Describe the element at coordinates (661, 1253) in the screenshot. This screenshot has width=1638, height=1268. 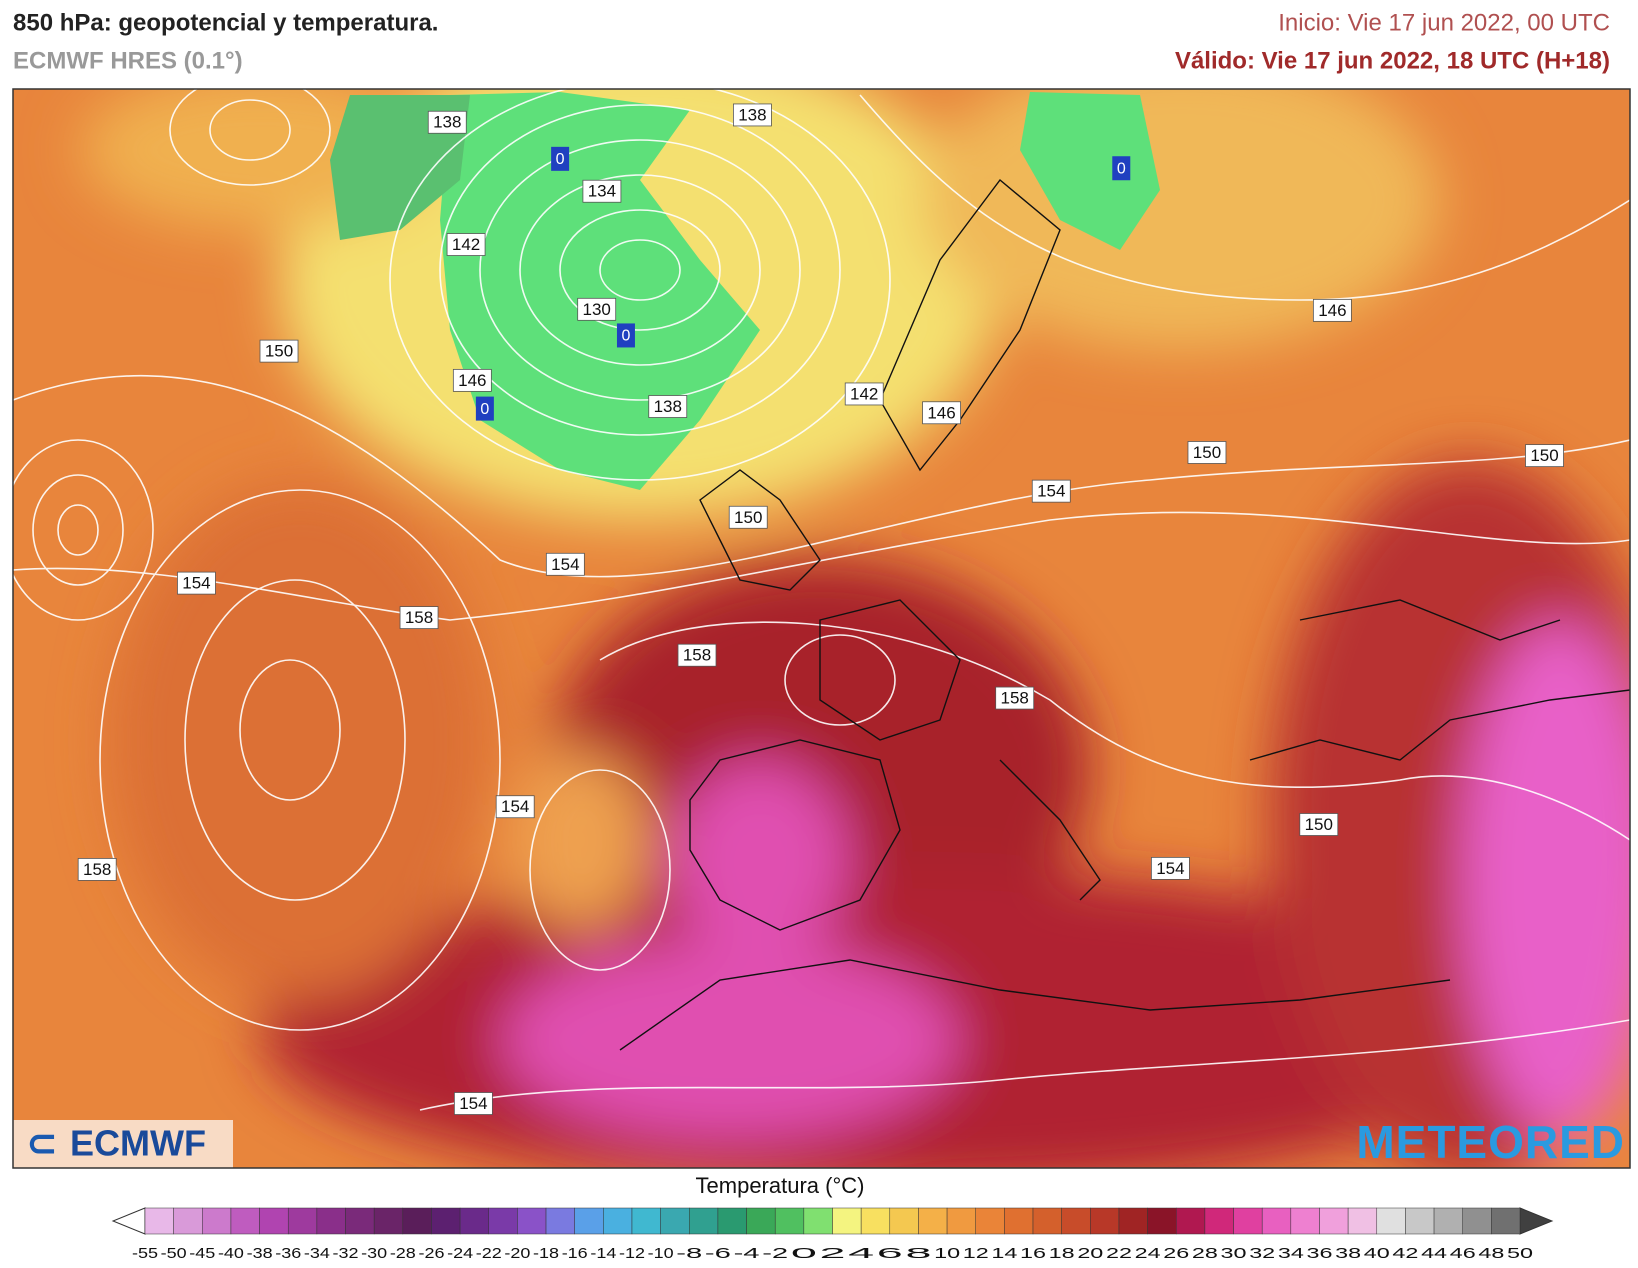
I see `legend-tick-label: -10` at that location.